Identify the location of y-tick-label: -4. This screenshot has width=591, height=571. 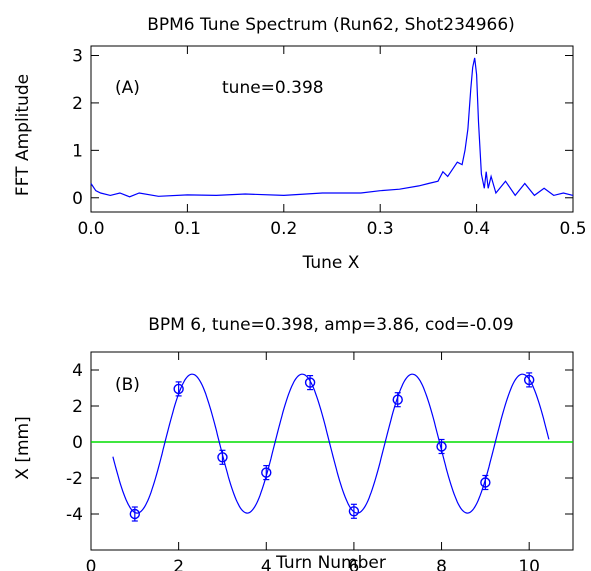
(74, 515).